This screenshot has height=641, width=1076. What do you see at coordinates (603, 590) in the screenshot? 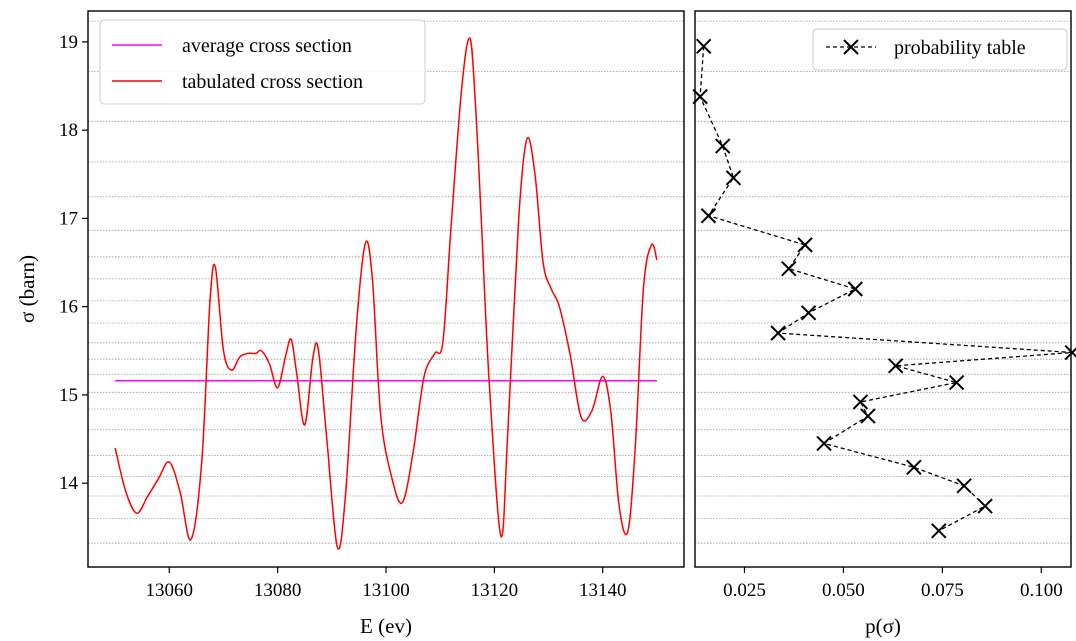
I see `x-tick-label: 13140` at bounding box center [603, 590].